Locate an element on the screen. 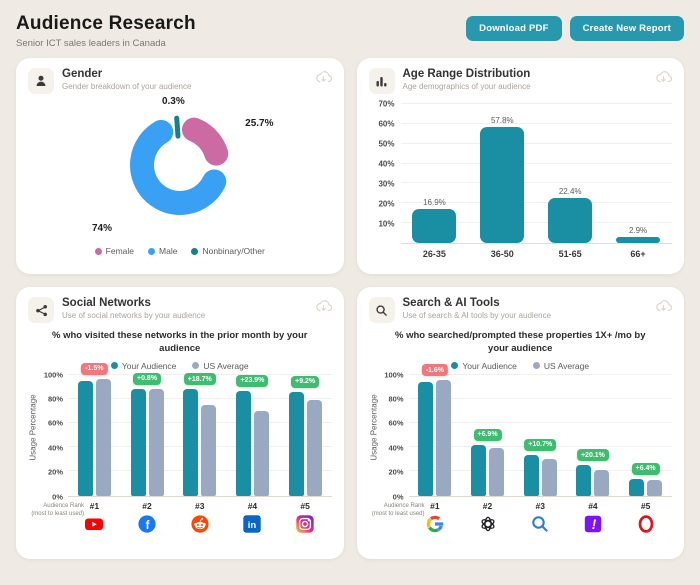 The image size is (700, 585). donut-segment-male is located at coordinates (177, 167).